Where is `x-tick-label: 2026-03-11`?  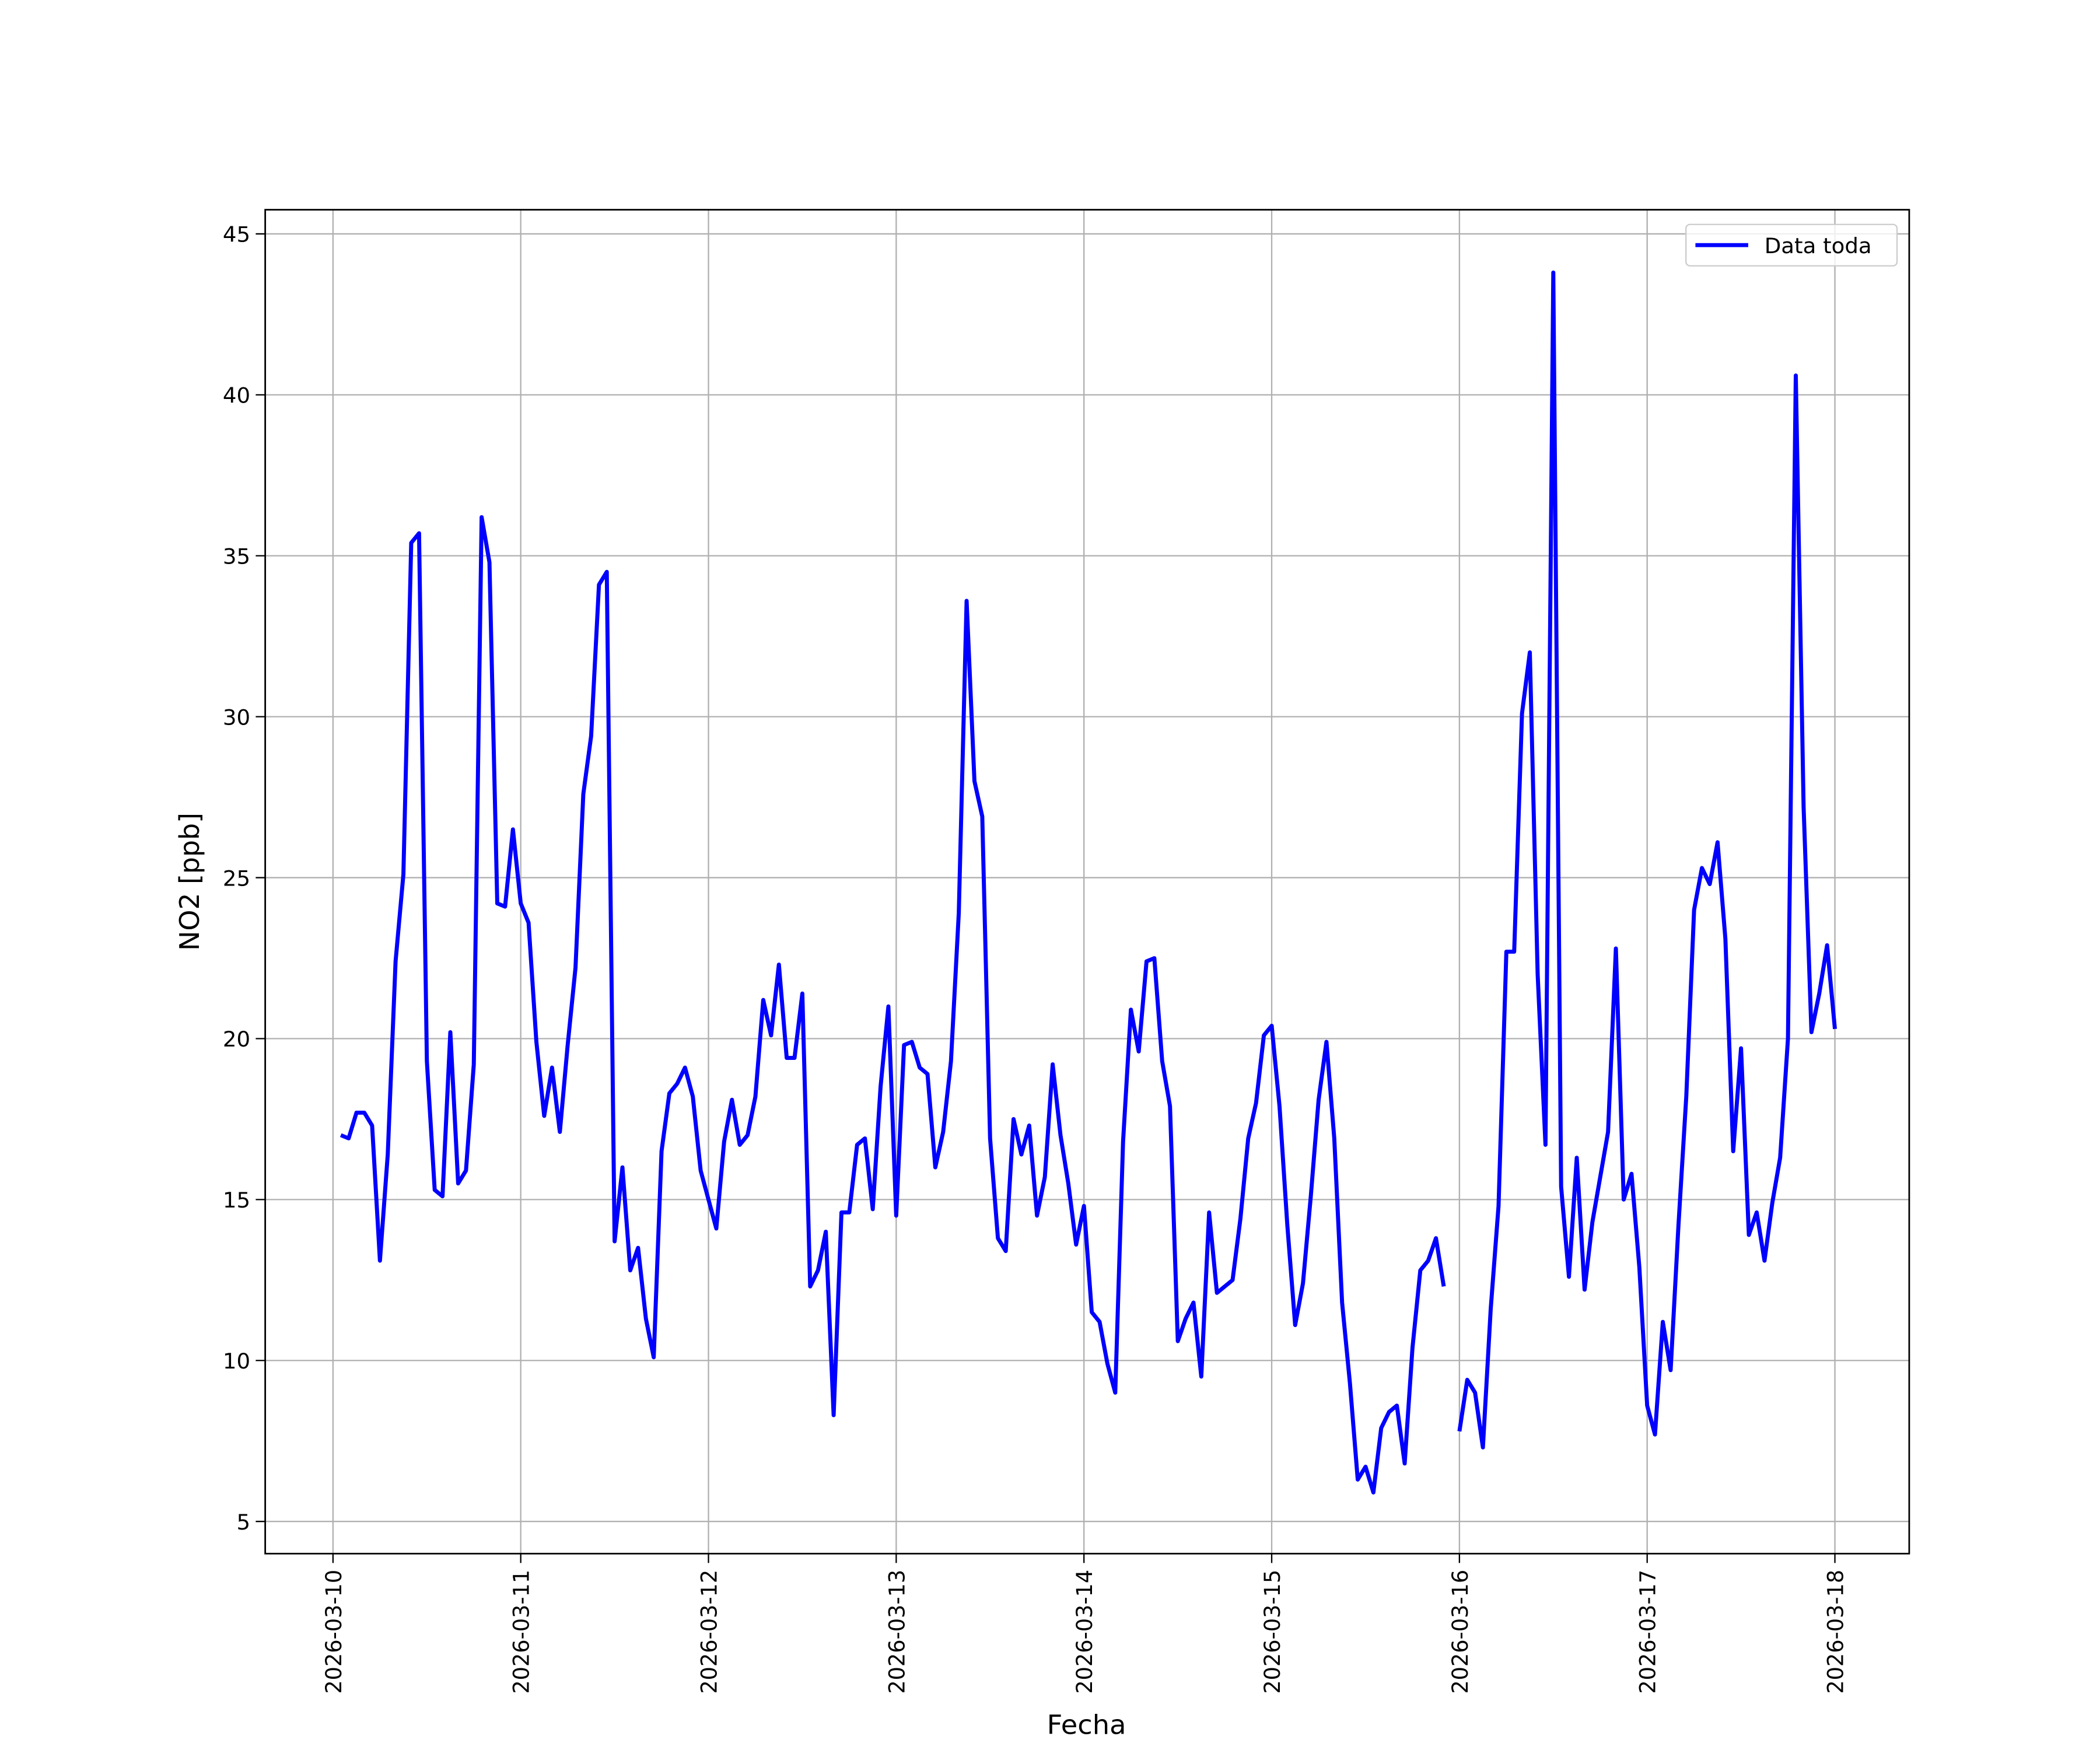 x-tick-label: 2026-03-11 is located at coordinates (521, 1632).